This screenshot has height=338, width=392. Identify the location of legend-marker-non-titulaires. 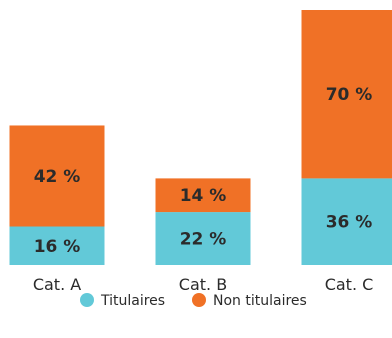
(199, 300).